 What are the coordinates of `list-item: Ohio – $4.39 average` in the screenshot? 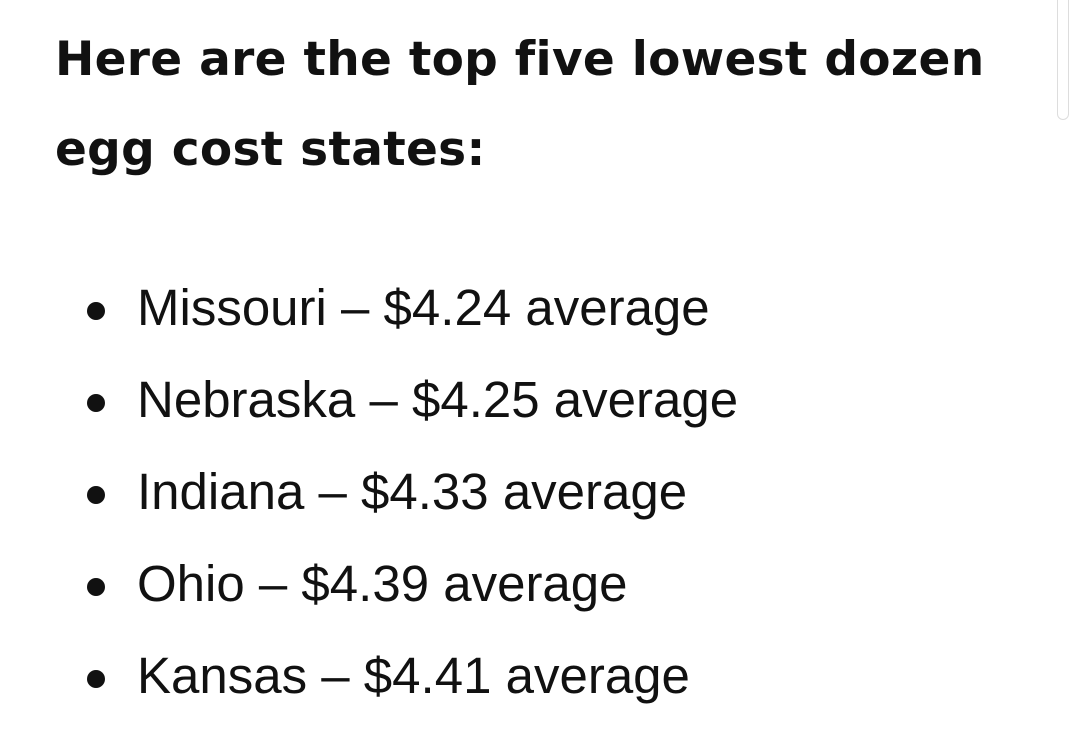 It's located at (412, 584).